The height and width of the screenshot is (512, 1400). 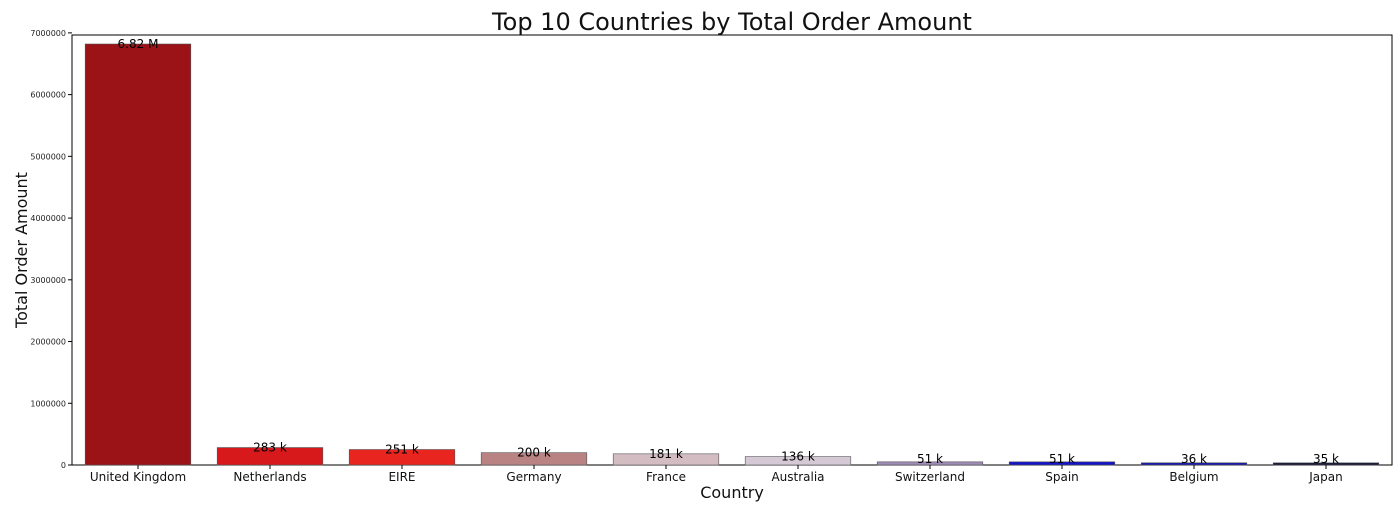 I want to click on x-tick-label: Spain, so click(x=1062, y=477).